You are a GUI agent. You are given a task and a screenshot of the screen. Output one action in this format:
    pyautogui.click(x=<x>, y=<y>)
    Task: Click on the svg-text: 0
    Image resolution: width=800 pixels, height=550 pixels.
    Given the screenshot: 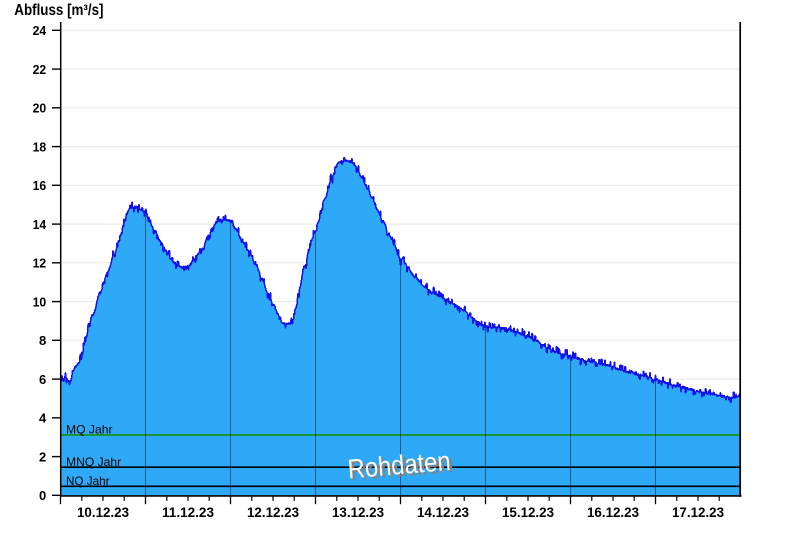 What is the action you would take?
    pyautogui.click(x=42, y=495)
    